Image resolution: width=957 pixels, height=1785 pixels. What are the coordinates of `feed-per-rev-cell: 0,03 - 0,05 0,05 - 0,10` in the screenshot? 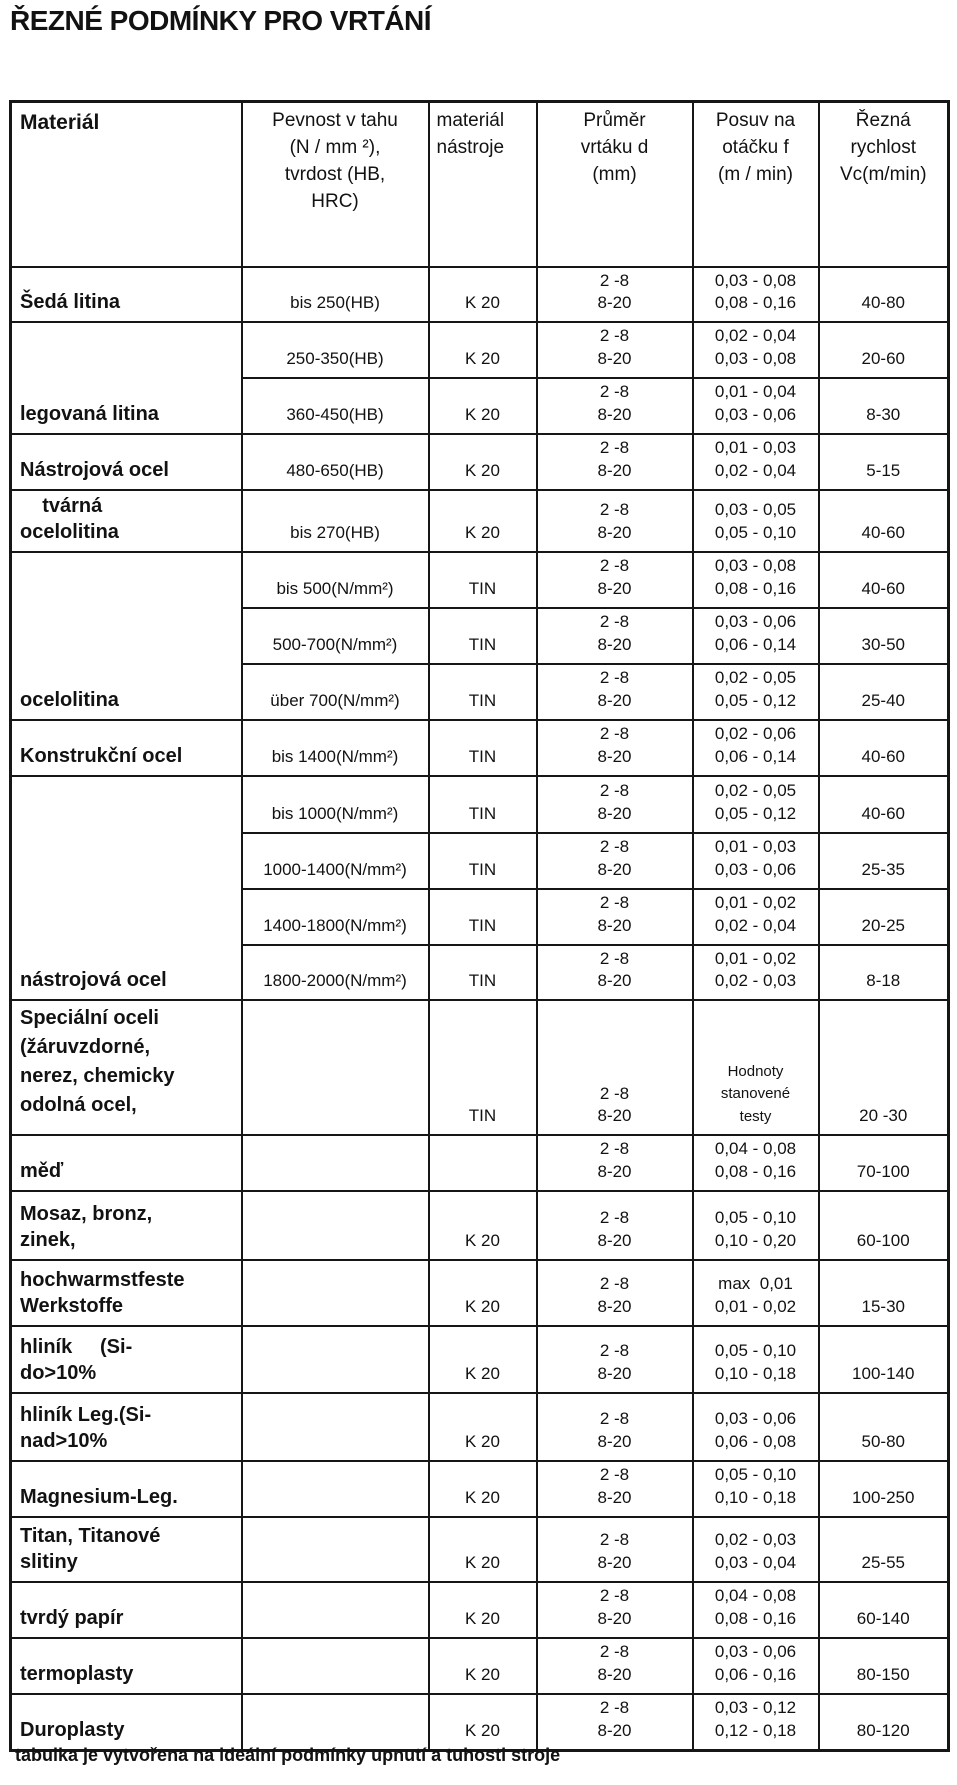 It's located at (755, 521).